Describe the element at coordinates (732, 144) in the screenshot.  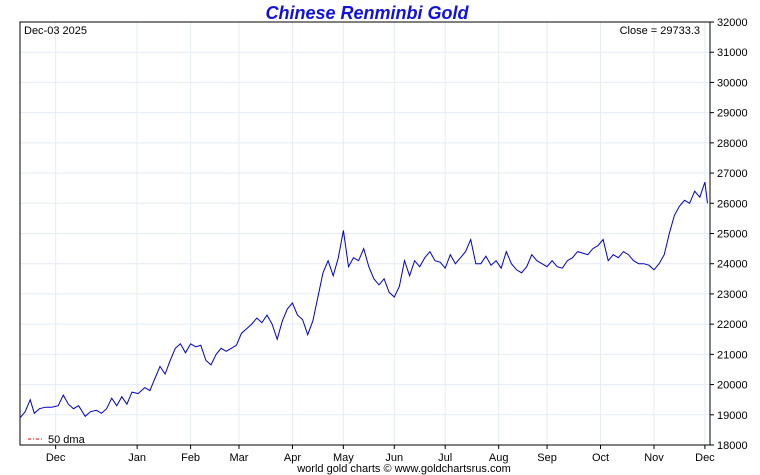
I see `y-tick-label: 28000` at that location.